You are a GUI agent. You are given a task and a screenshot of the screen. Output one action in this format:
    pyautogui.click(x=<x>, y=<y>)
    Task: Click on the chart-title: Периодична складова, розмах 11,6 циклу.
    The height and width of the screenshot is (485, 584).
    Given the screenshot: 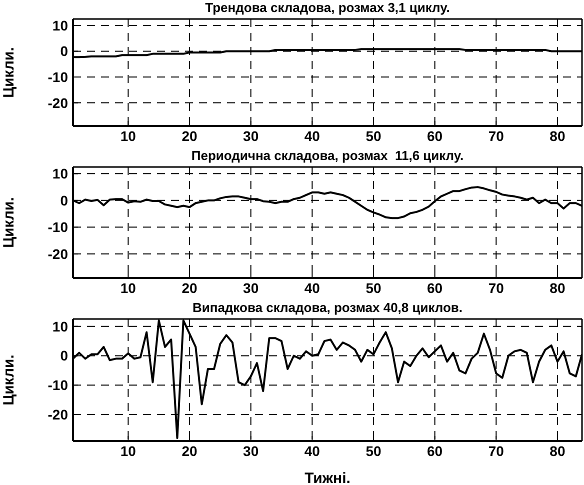 What is the action you would take?
    pyautogui.click(x=327, y=156)
    